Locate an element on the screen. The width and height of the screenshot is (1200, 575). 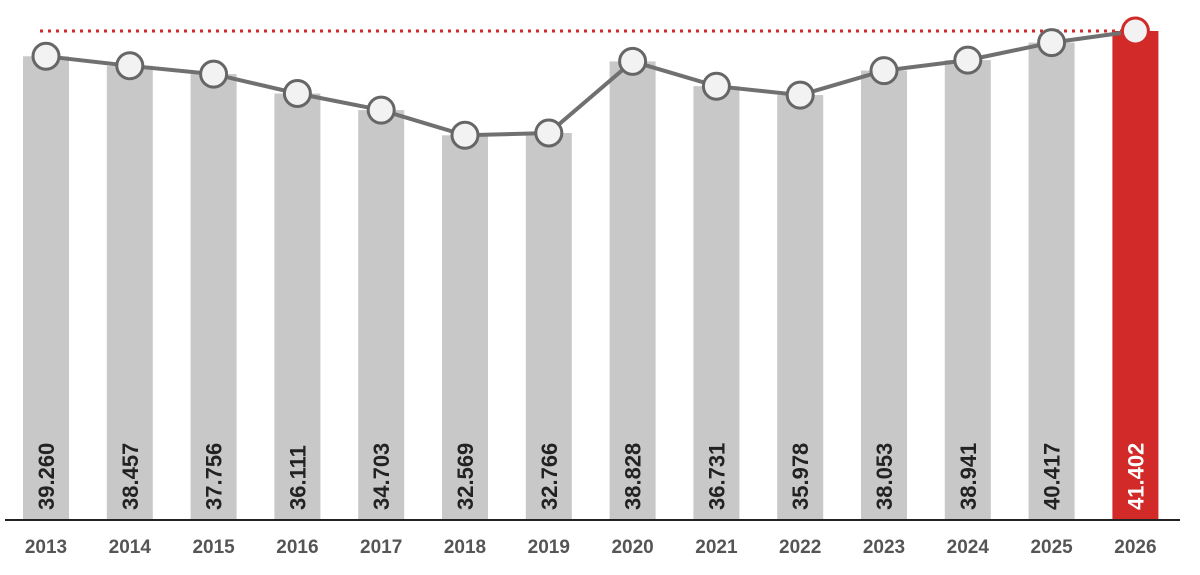
bar-2021 is located at coordinates (716, 303).